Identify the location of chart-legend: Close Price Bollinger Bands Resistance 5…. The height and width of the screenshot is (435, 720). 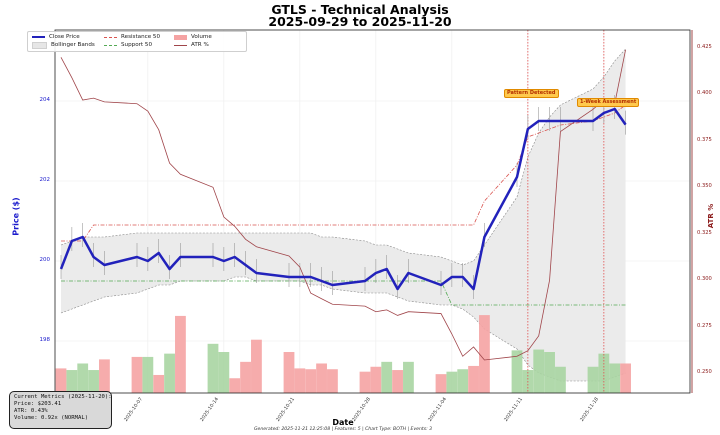
(137, 41).